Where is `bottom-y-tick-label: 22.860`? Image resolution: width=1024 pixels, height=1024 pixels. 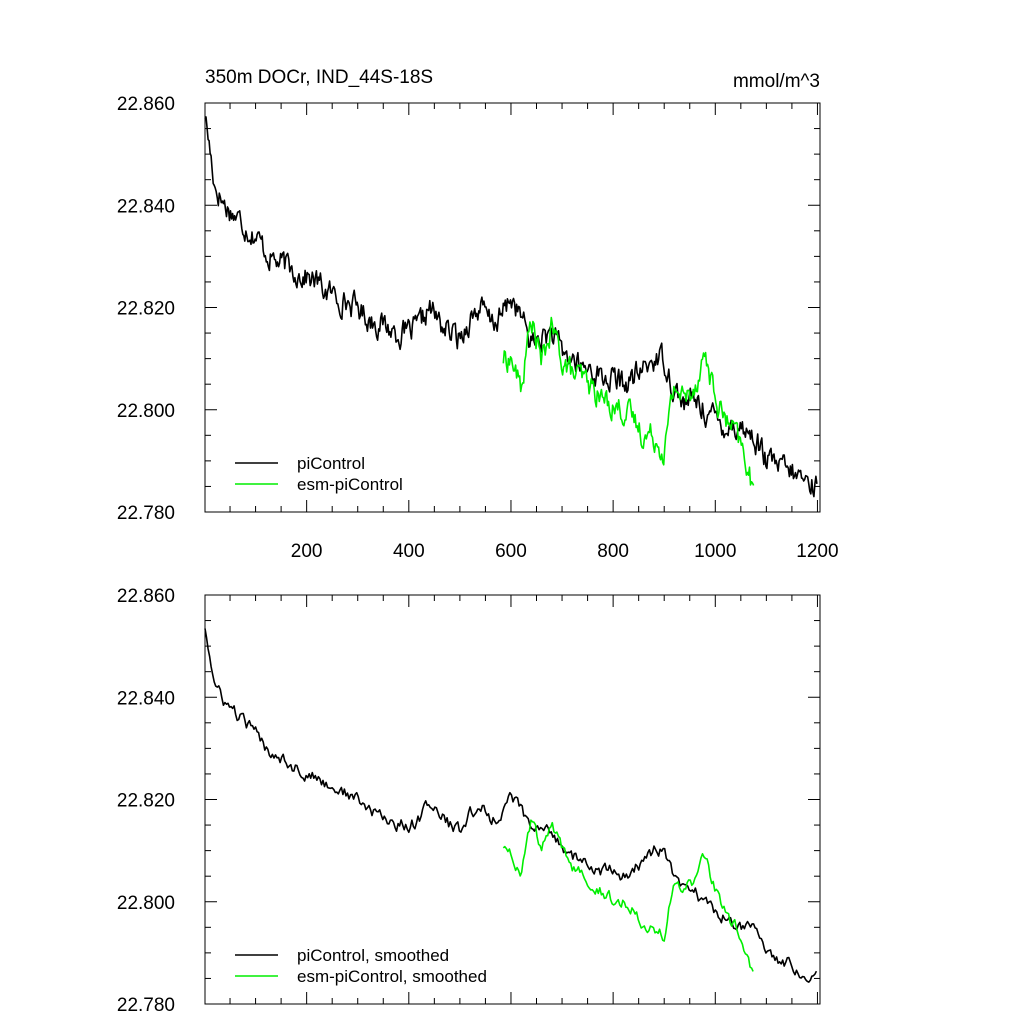
bottom-y-tick-label: 22.860 is located at coordinates (146, 596).